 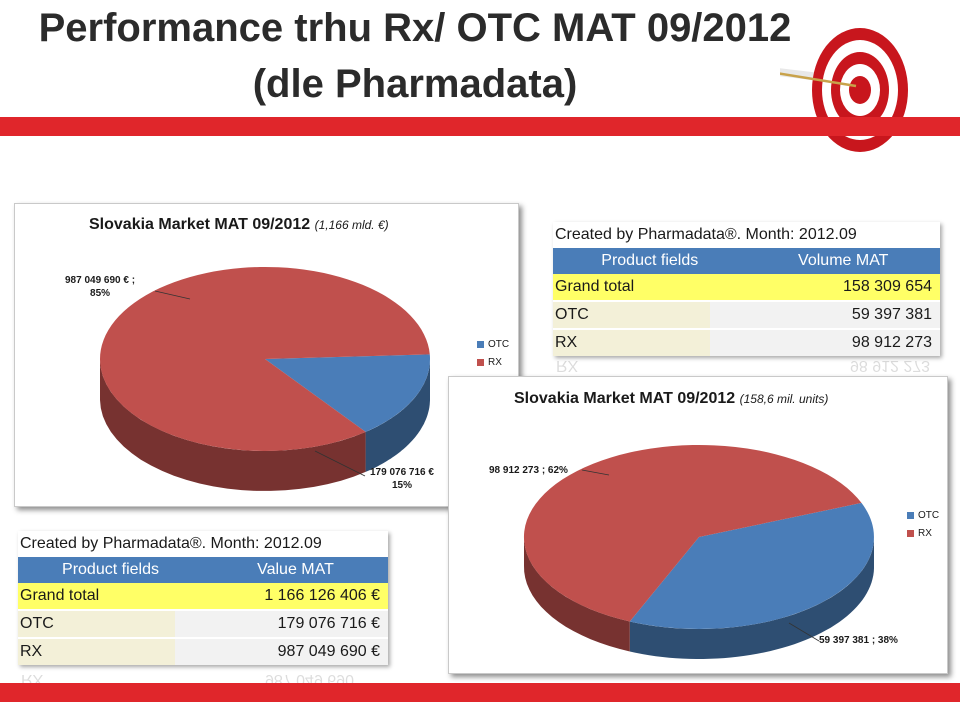 What do you see at coordinates (415, 84) in the screenshot?
I see `slide-title-line2: (dle Pharmadata)` at bounding box center [415, 84].